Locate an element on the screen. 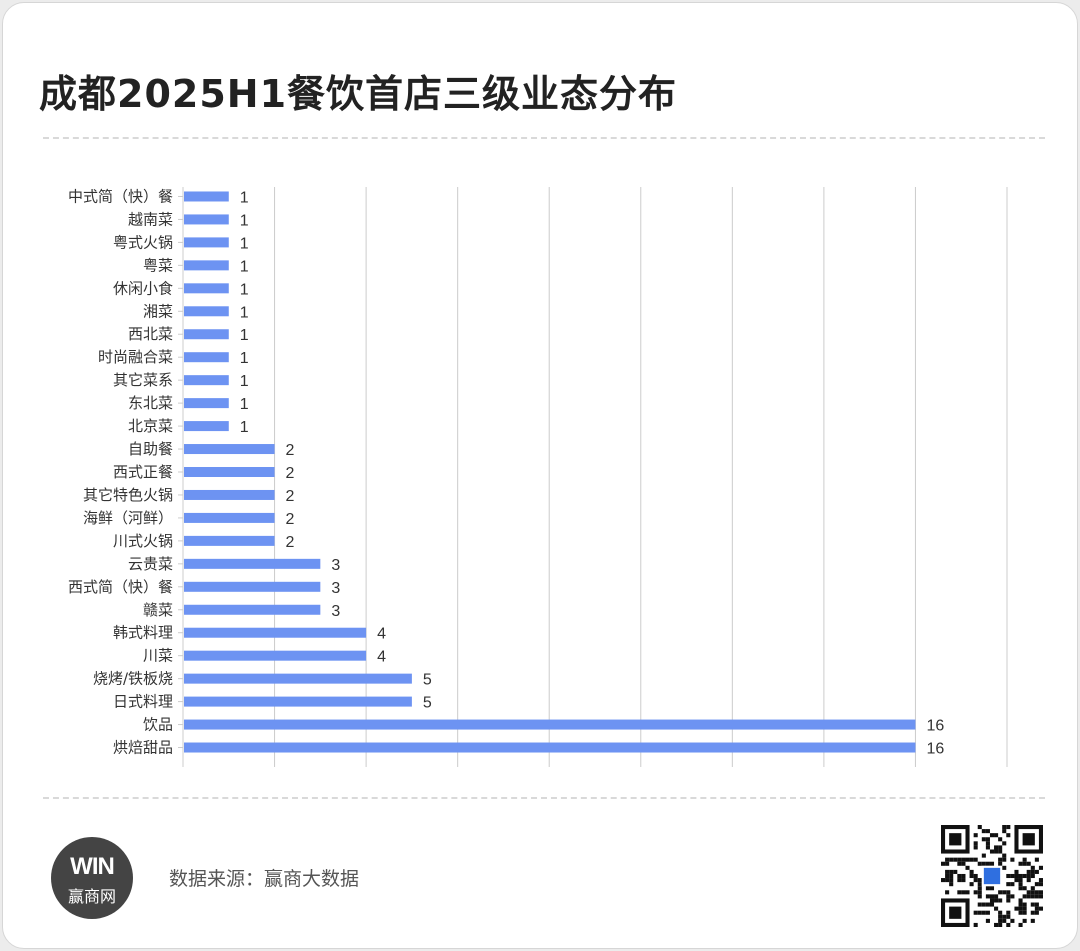  category-label: 西北菜 is located at coordinates (150, 334).